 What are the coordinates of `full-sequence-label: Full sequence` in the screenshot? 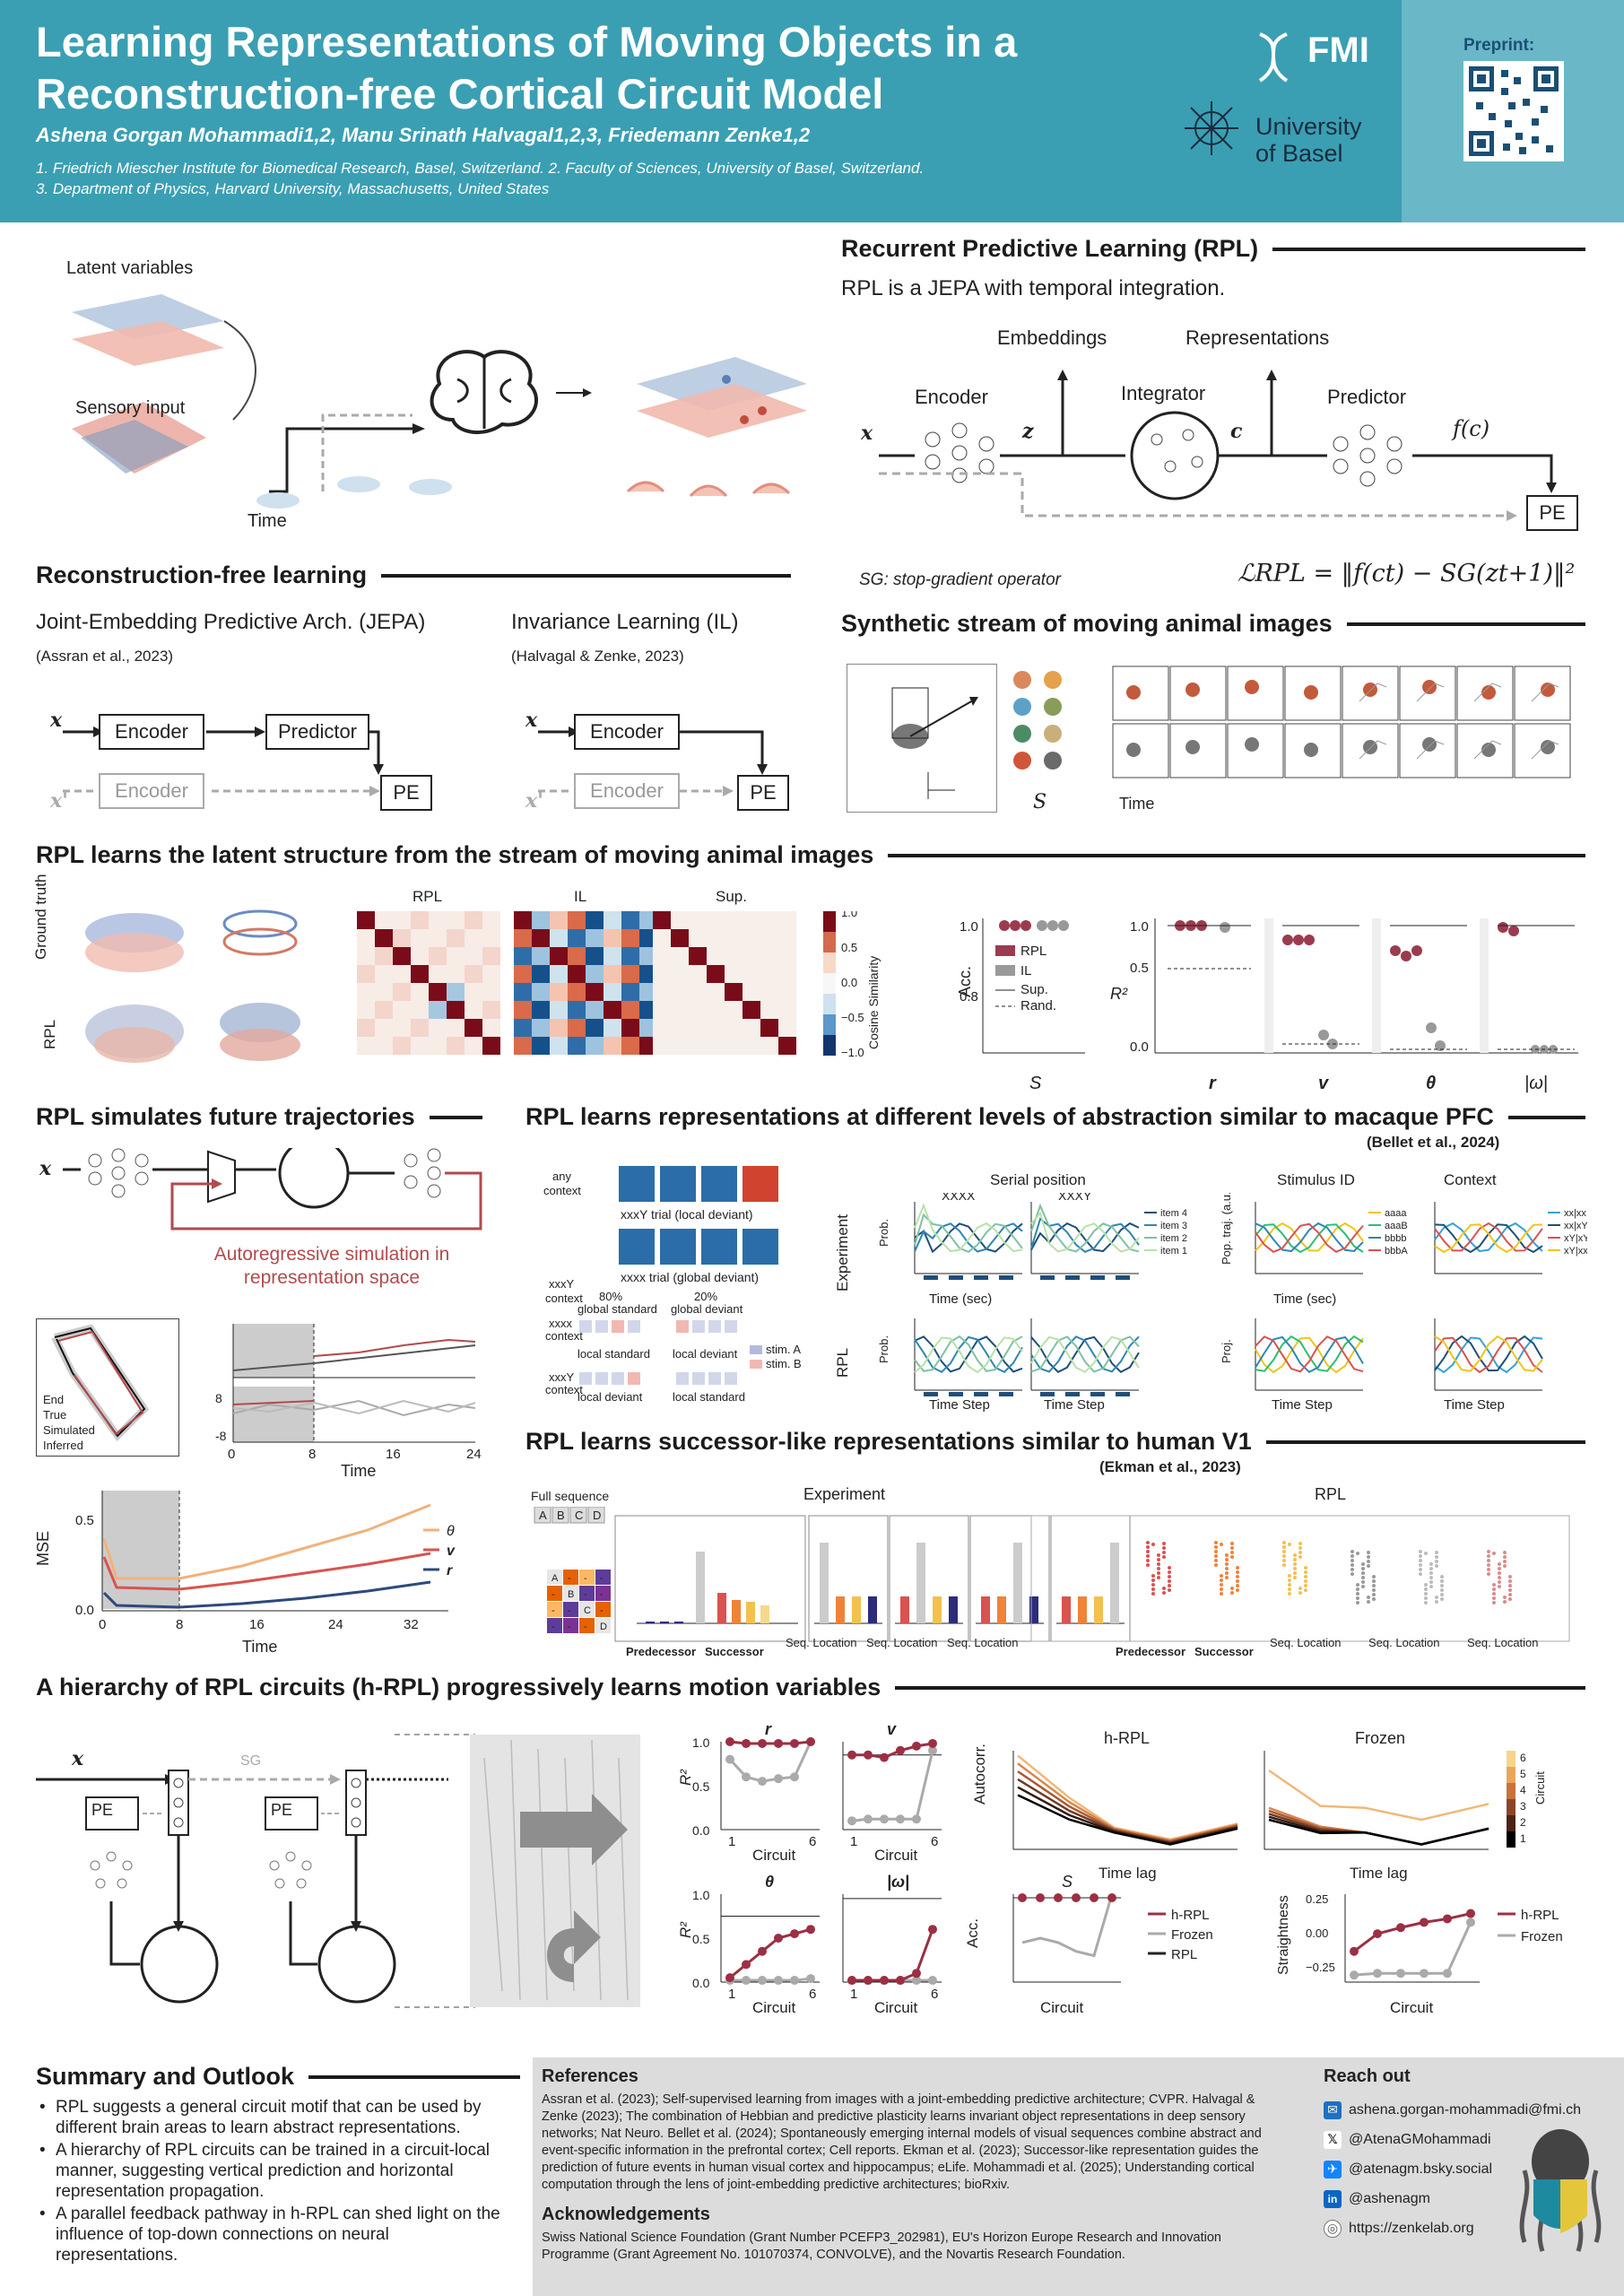 It's located at (570, 1496).